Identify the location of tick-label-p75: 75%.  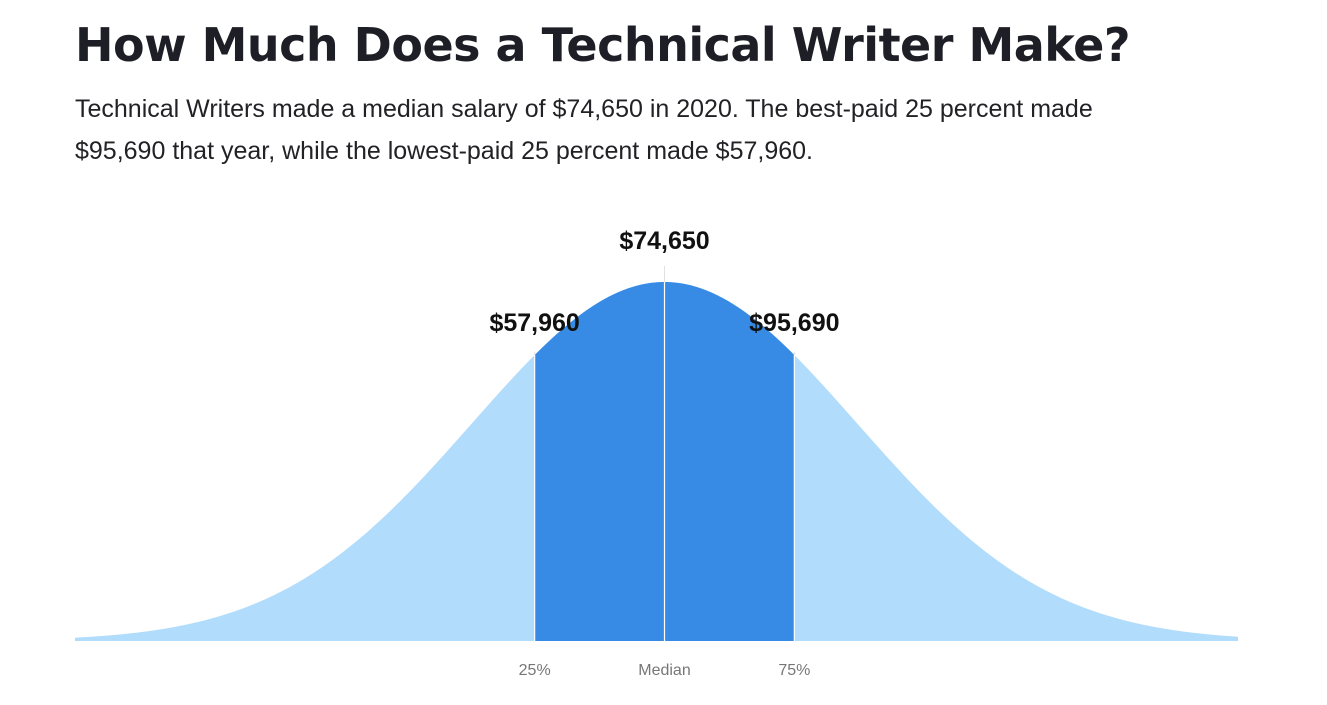
(794, 670).